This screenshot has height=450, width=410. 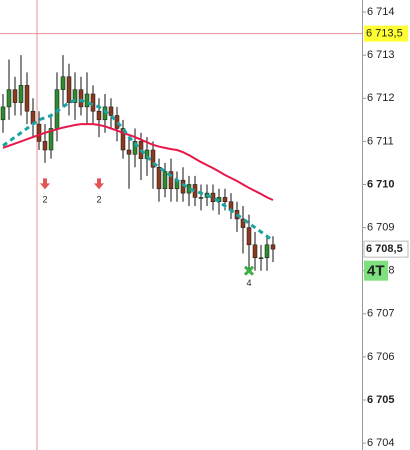 What do you see at coordinates (248, 283) in the screenshot?
I see `marker-label: 4` at bounding box center [248, 283].